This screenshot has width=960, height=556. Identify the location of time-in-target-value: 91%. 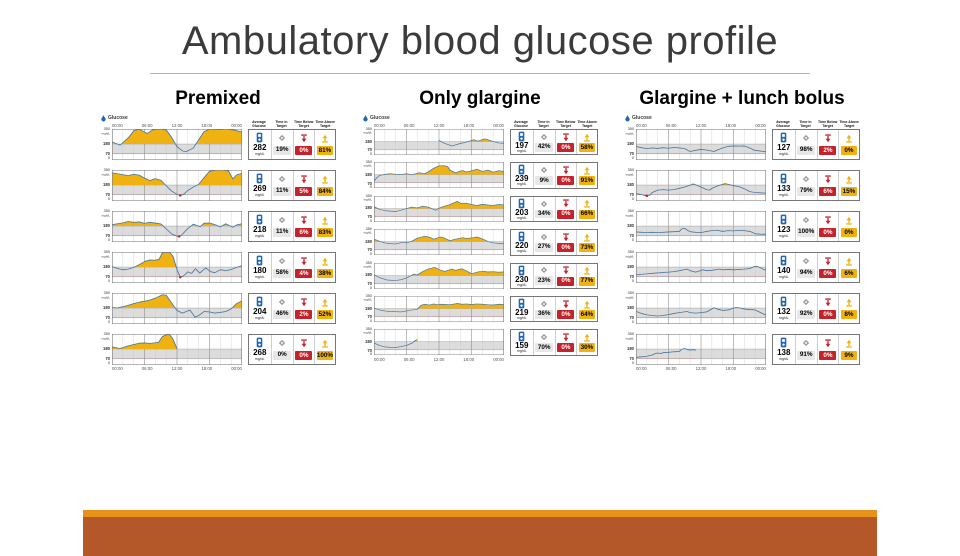
(806, 355).